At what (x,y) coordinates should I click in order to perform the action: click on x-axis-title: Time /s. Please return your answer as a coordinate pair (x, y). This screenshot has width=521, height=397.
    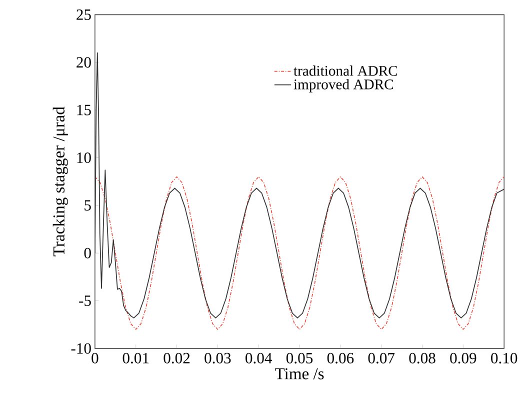
    Looking at the image, I should click on (299, 374).